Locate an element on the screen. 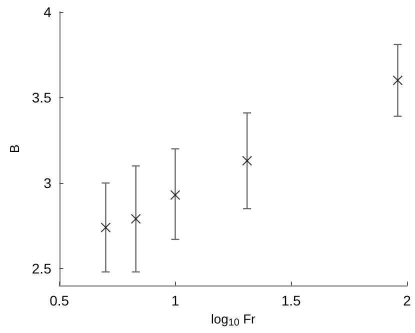 This screenshot has height=333, width=415. y-tick-label: 2.5 is located at coordinates (42, 268).